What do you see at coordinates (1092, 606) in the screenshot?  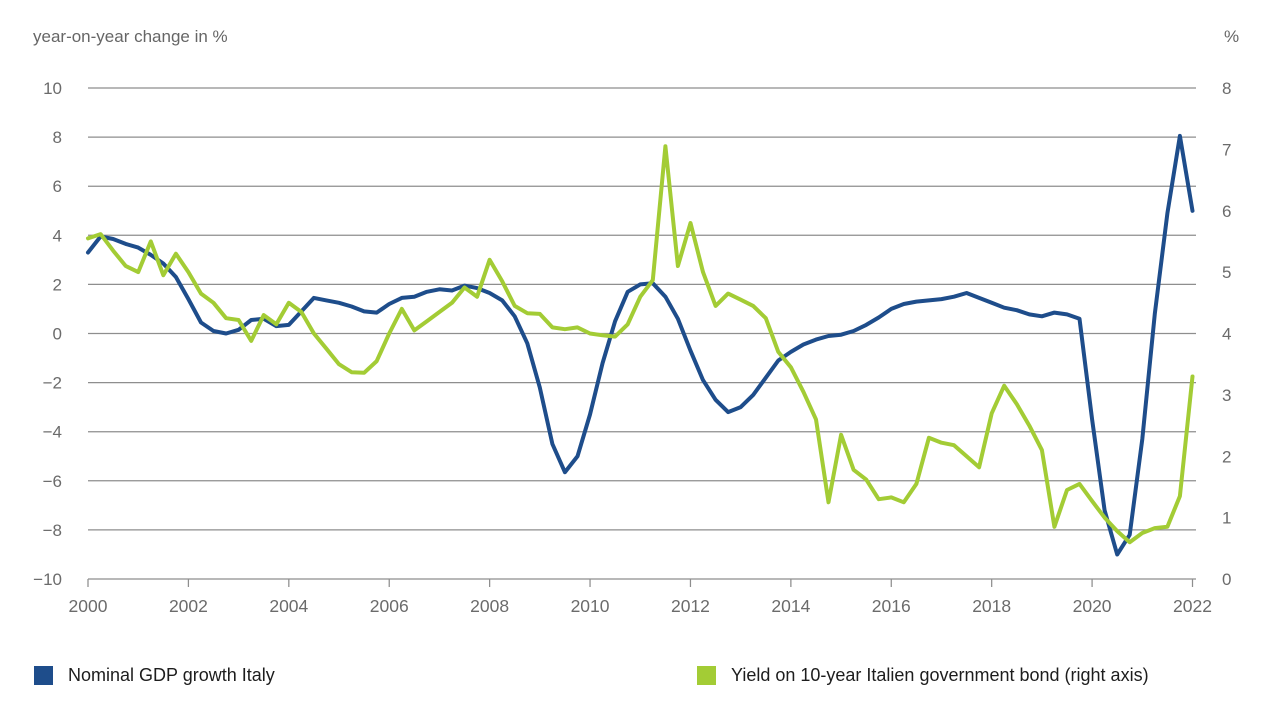 I see `x-axis-tick-label: 2020` at bounding box center [1092, 606].